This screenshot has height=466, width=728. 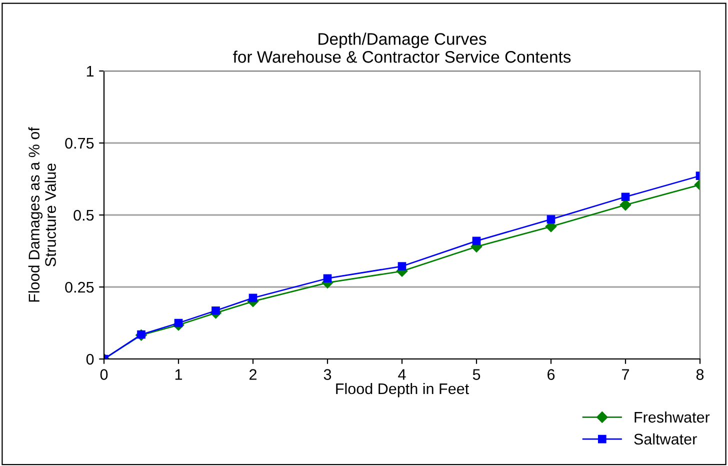 I want to click on x-tick-label: 5, so click(x=476, y=374).